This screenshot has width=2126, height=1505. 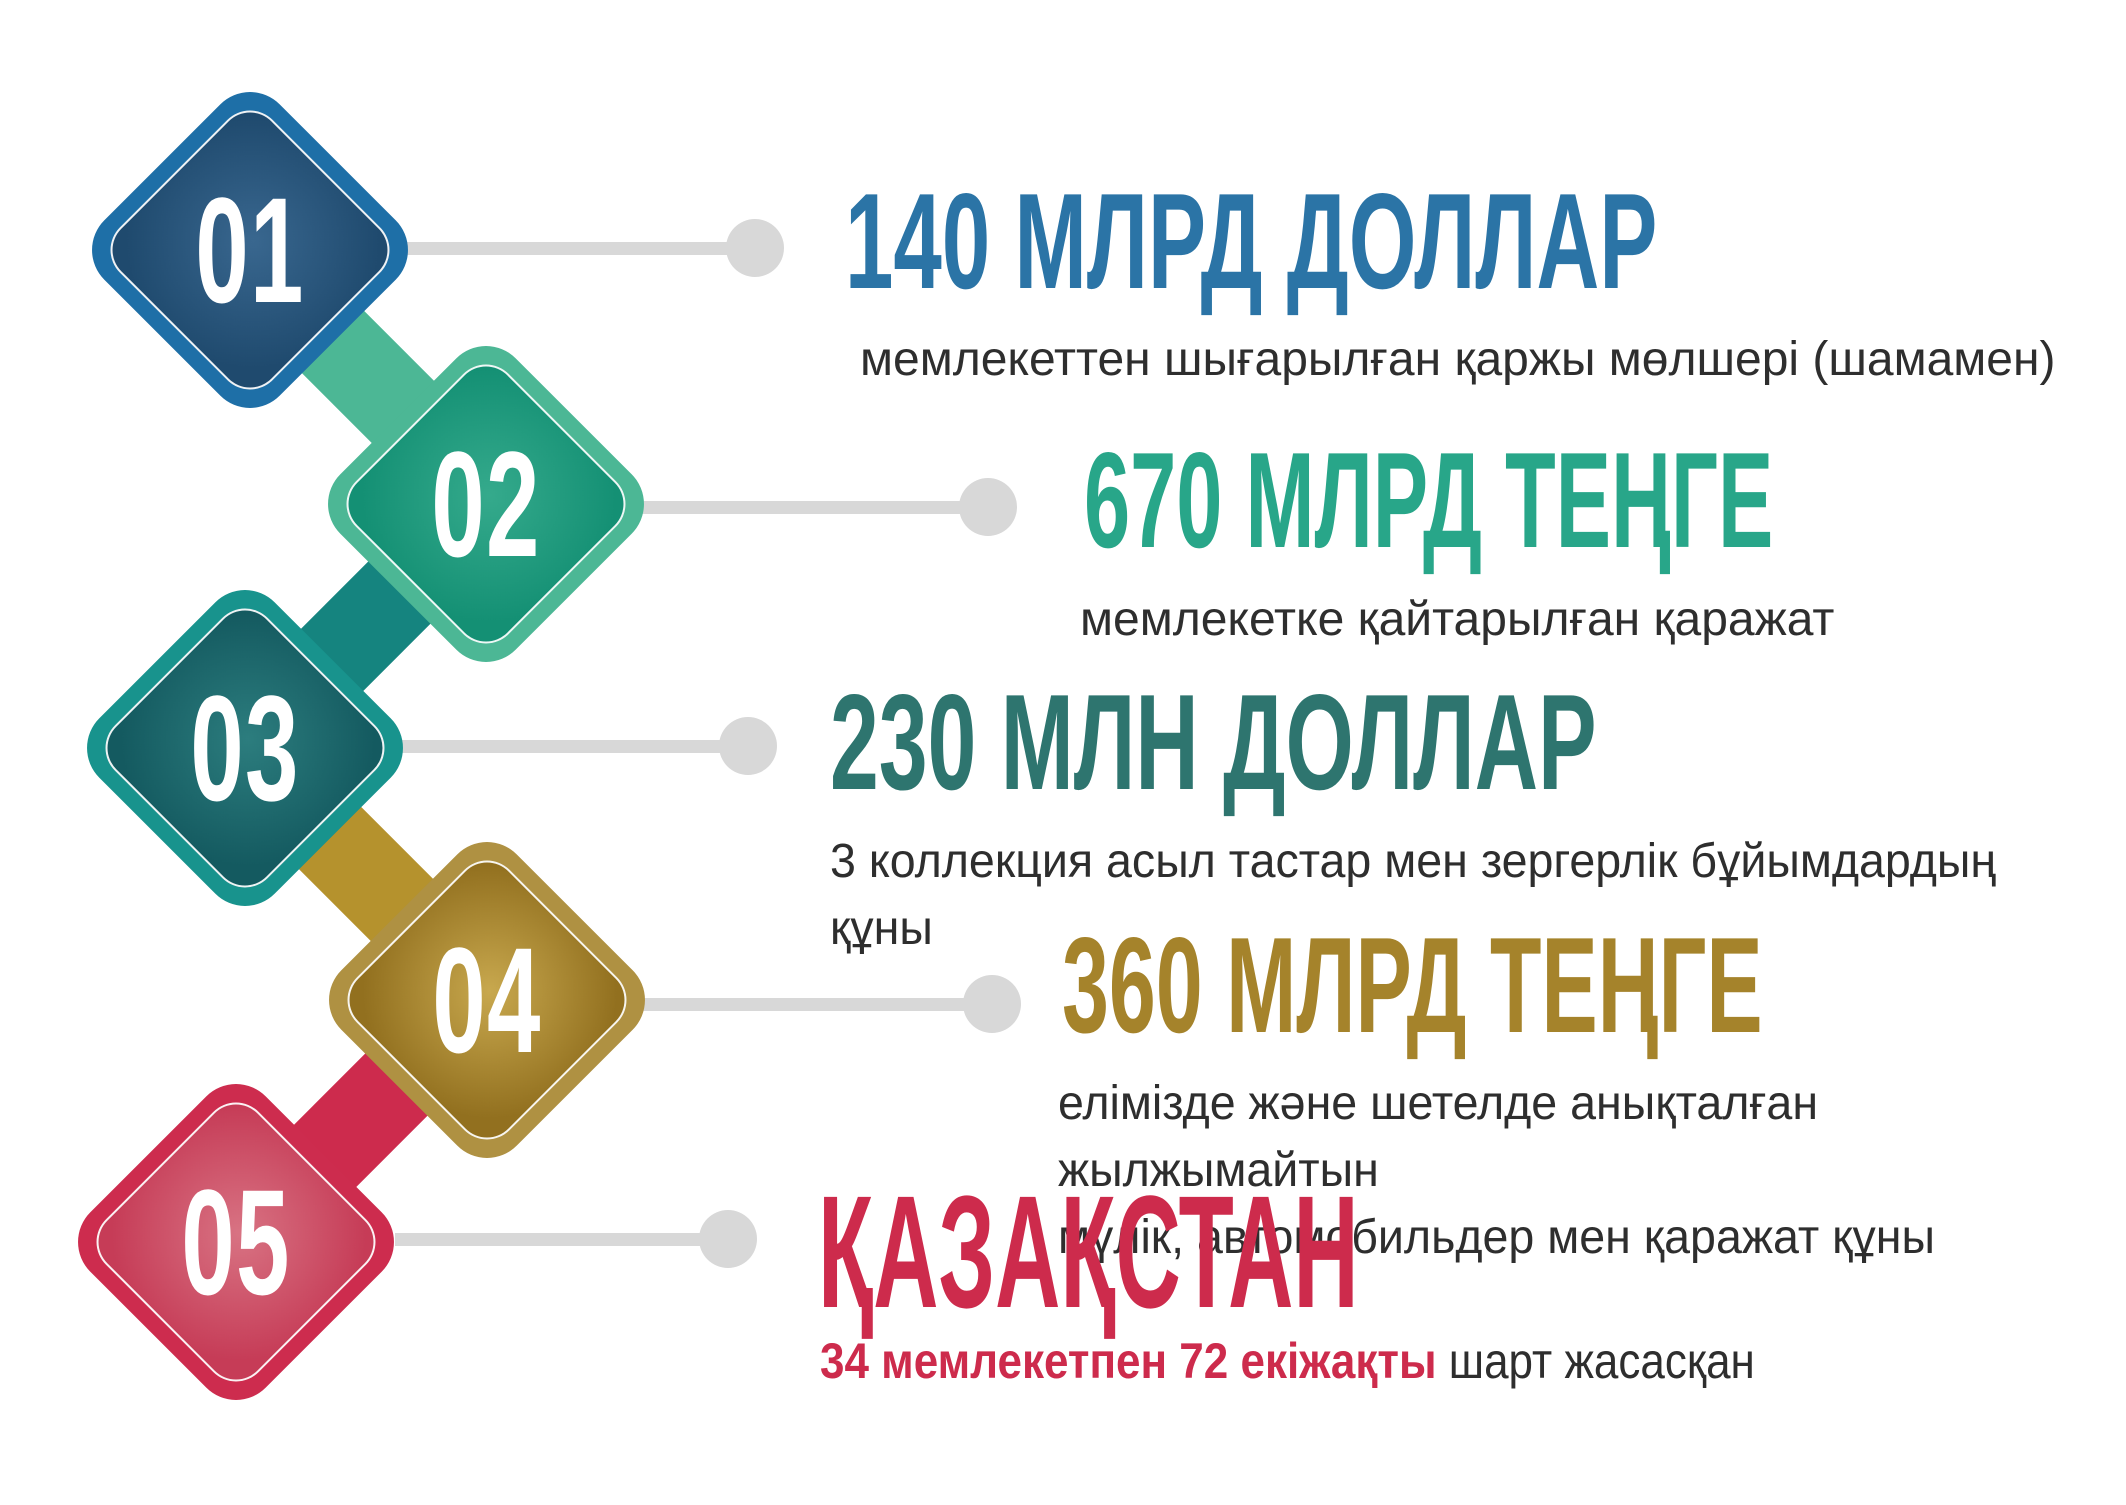 I want to click on step-diamond-03: 03, so click(x=245, y=748).